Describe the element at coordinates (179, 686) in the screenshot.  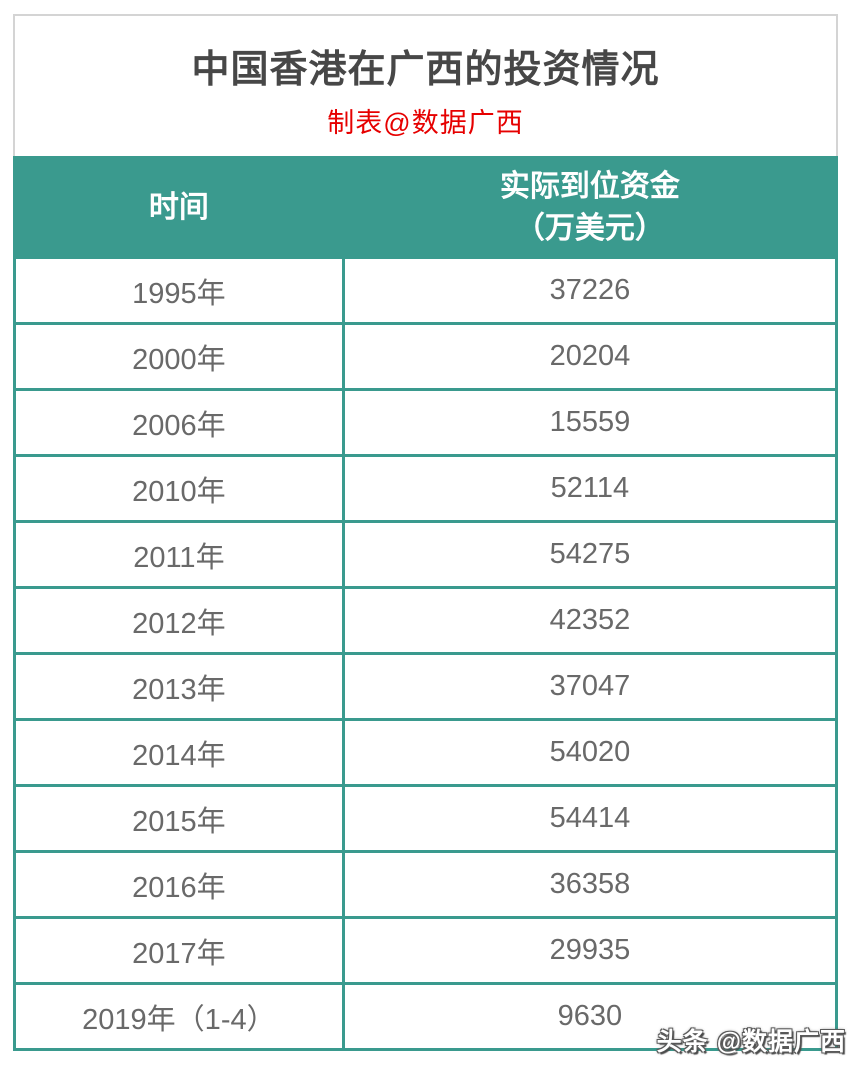
I see `year-cell: 2013年` at that location.